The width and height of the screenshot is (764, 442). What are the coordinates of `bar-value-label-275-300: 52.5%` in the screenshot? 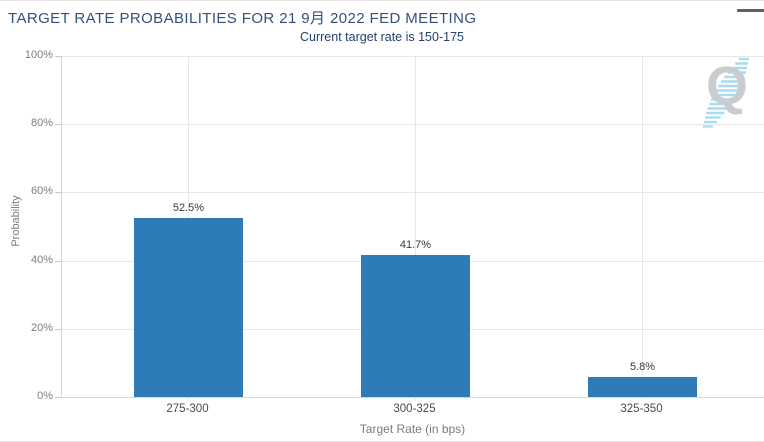 It's located at (188, 207).